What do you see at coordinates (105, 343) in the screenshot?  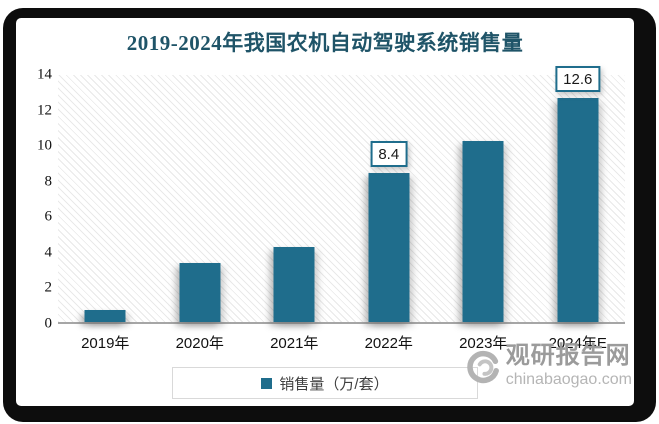 I see `x-axis-label: 2019年` at bounding box center [105, 343].